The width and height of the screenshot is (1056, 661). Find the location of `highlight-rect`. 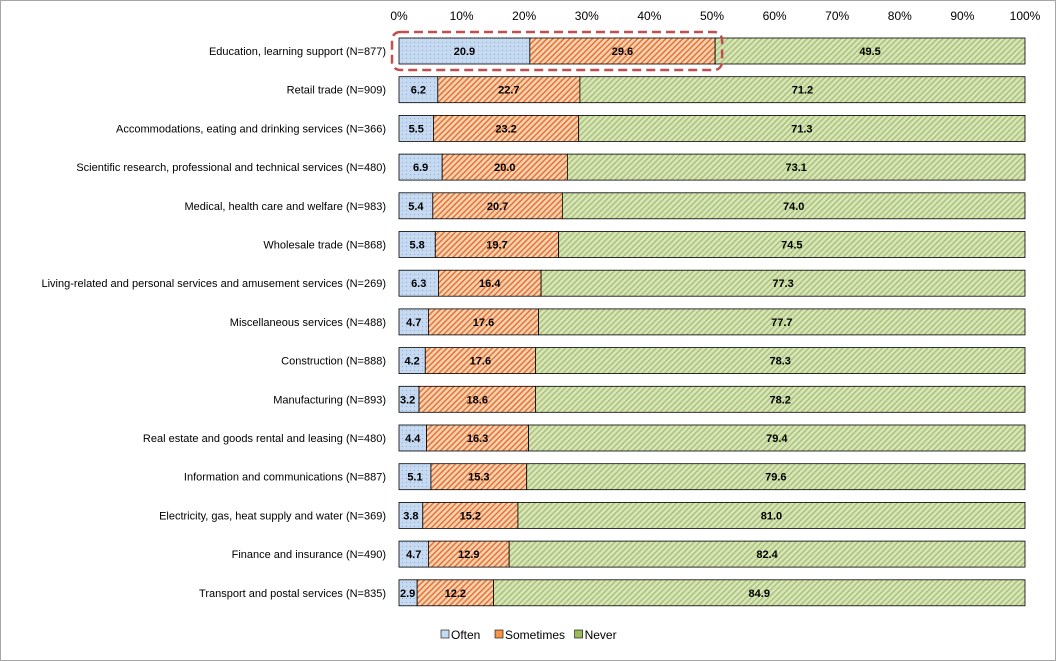

highlight-rect is located at coordinates (557, 51).